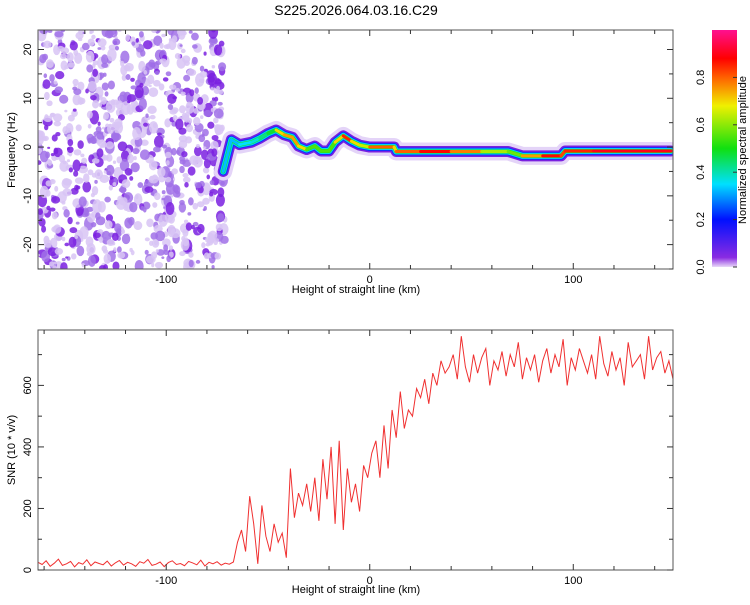  Describe the element at coordinates (701, 266) in the screenshot. I see `colorbar-tick-label: 0.0` at that location.